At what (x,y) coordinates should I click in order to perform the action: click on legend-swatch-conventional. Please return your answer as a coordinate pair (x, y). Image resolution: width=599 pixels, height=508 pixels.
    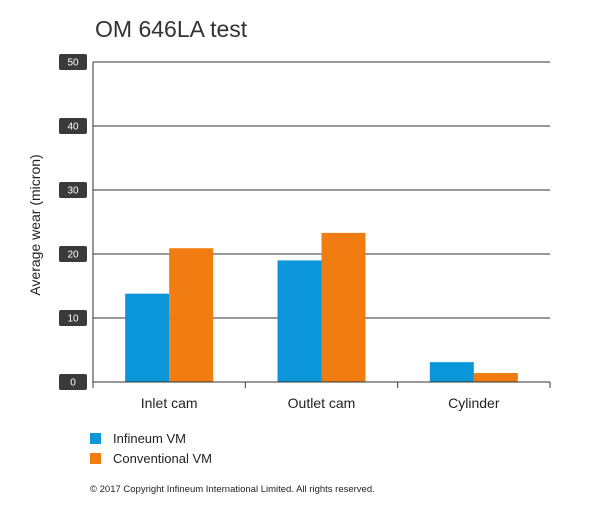
    Looking at the image, I should click on (95, 458).